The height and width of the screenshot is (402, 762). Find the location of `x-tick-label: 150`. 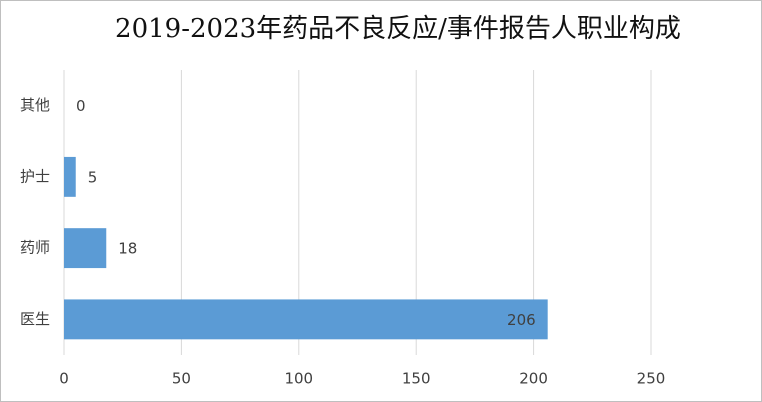

x-tick-label: 150 is located at coordinates (416, 379).